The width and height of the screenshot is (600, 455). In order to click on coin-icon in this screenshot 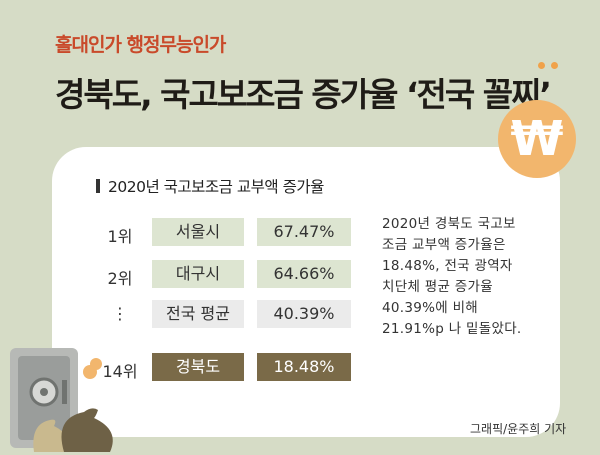, I will do `click(96, 364)`.